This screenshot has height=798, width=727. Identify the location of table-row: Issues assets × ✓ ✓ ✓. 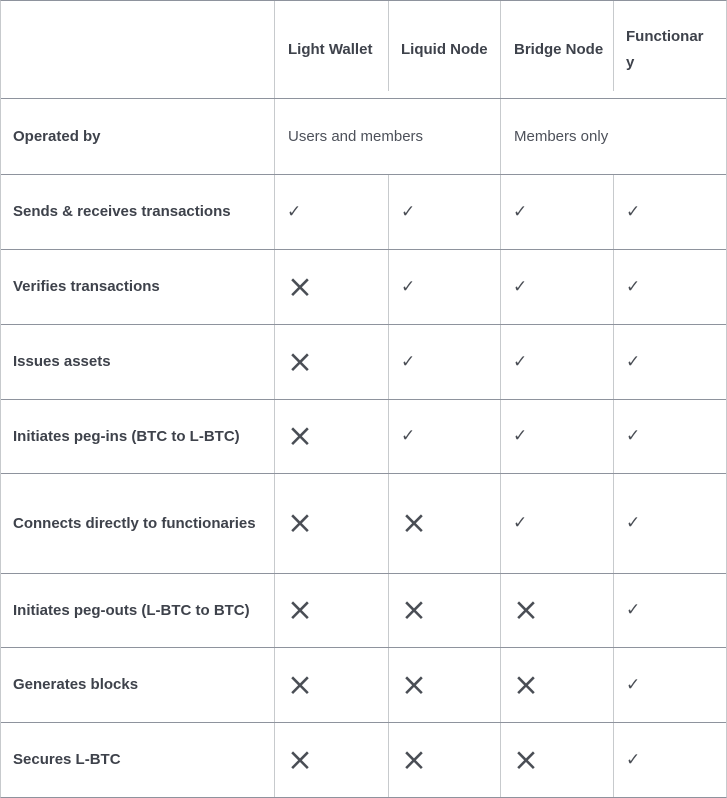
(363, 361).